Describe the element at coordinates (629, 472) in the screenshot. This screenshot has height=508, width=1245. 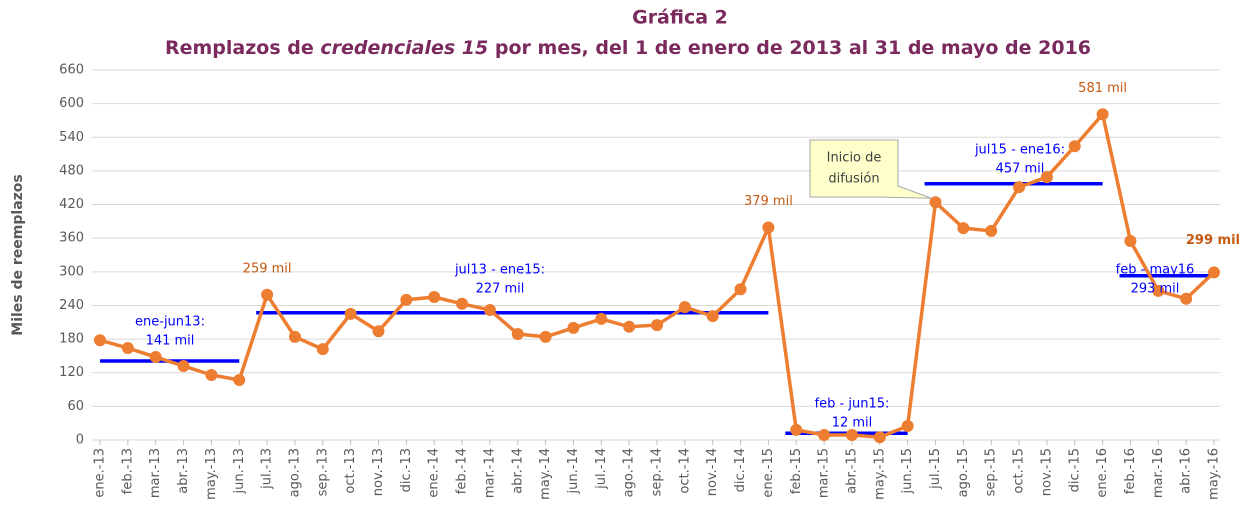
I see `x-tick-label: ago.-14` at that location.